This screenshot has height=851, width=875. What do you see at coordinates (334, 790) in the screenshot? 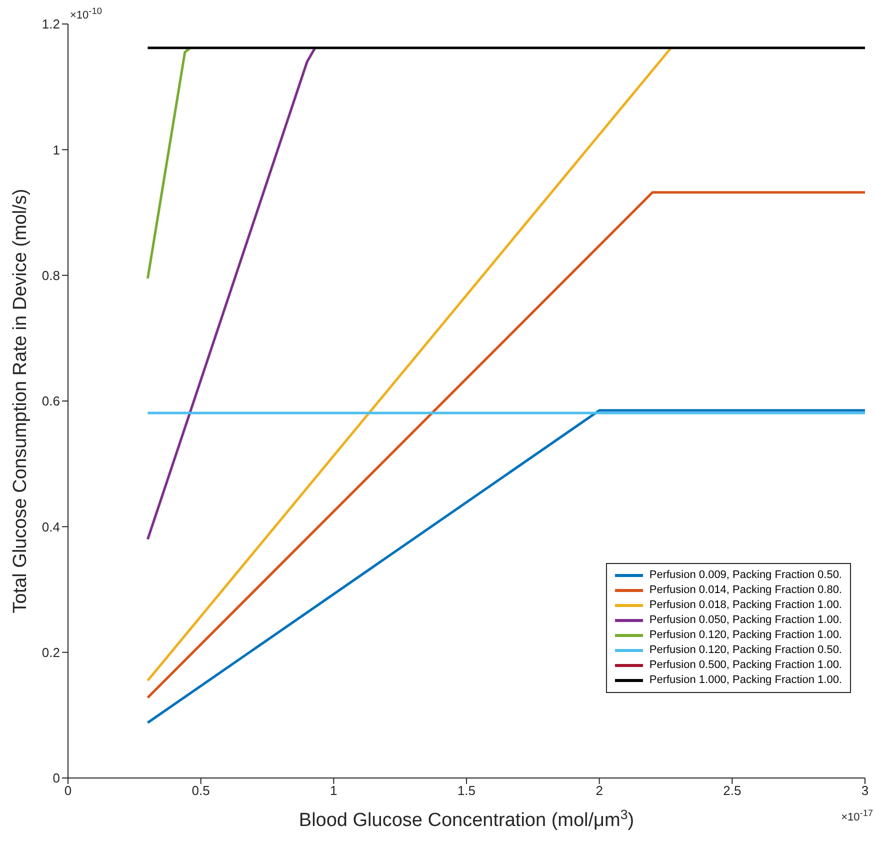
I see `x-tick-label: 1` at bounding box center [334, 790].